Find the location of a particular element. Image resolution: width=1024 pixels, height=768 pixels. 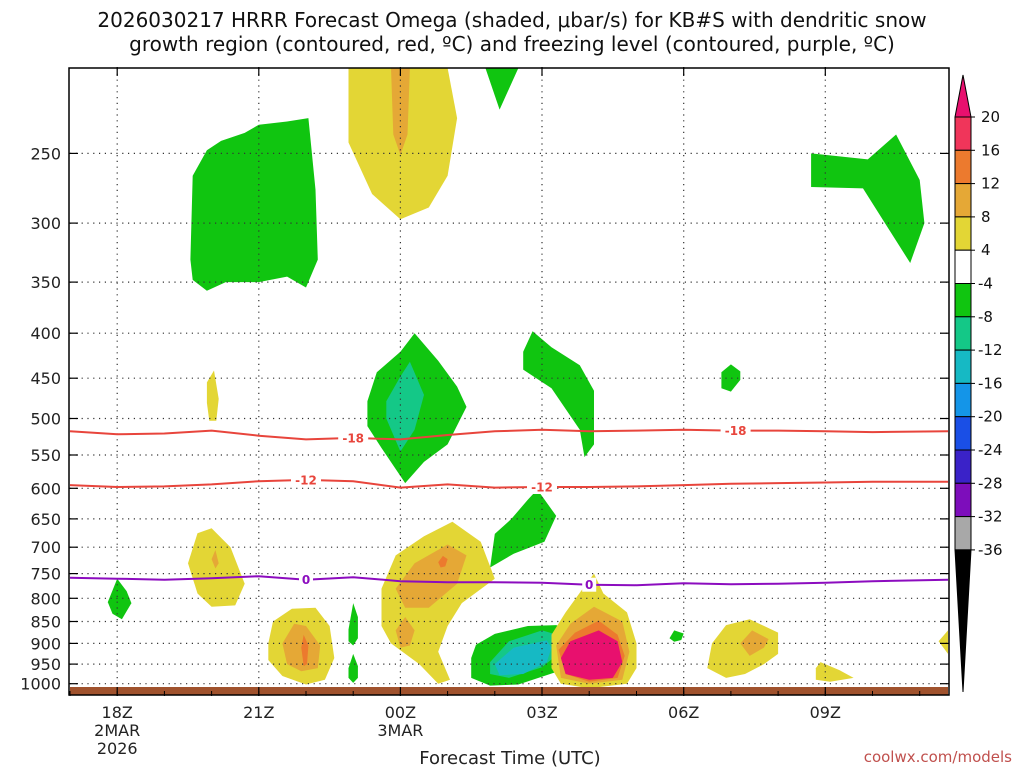

colorbar-label: 20 is located at coordinates (990, 117).